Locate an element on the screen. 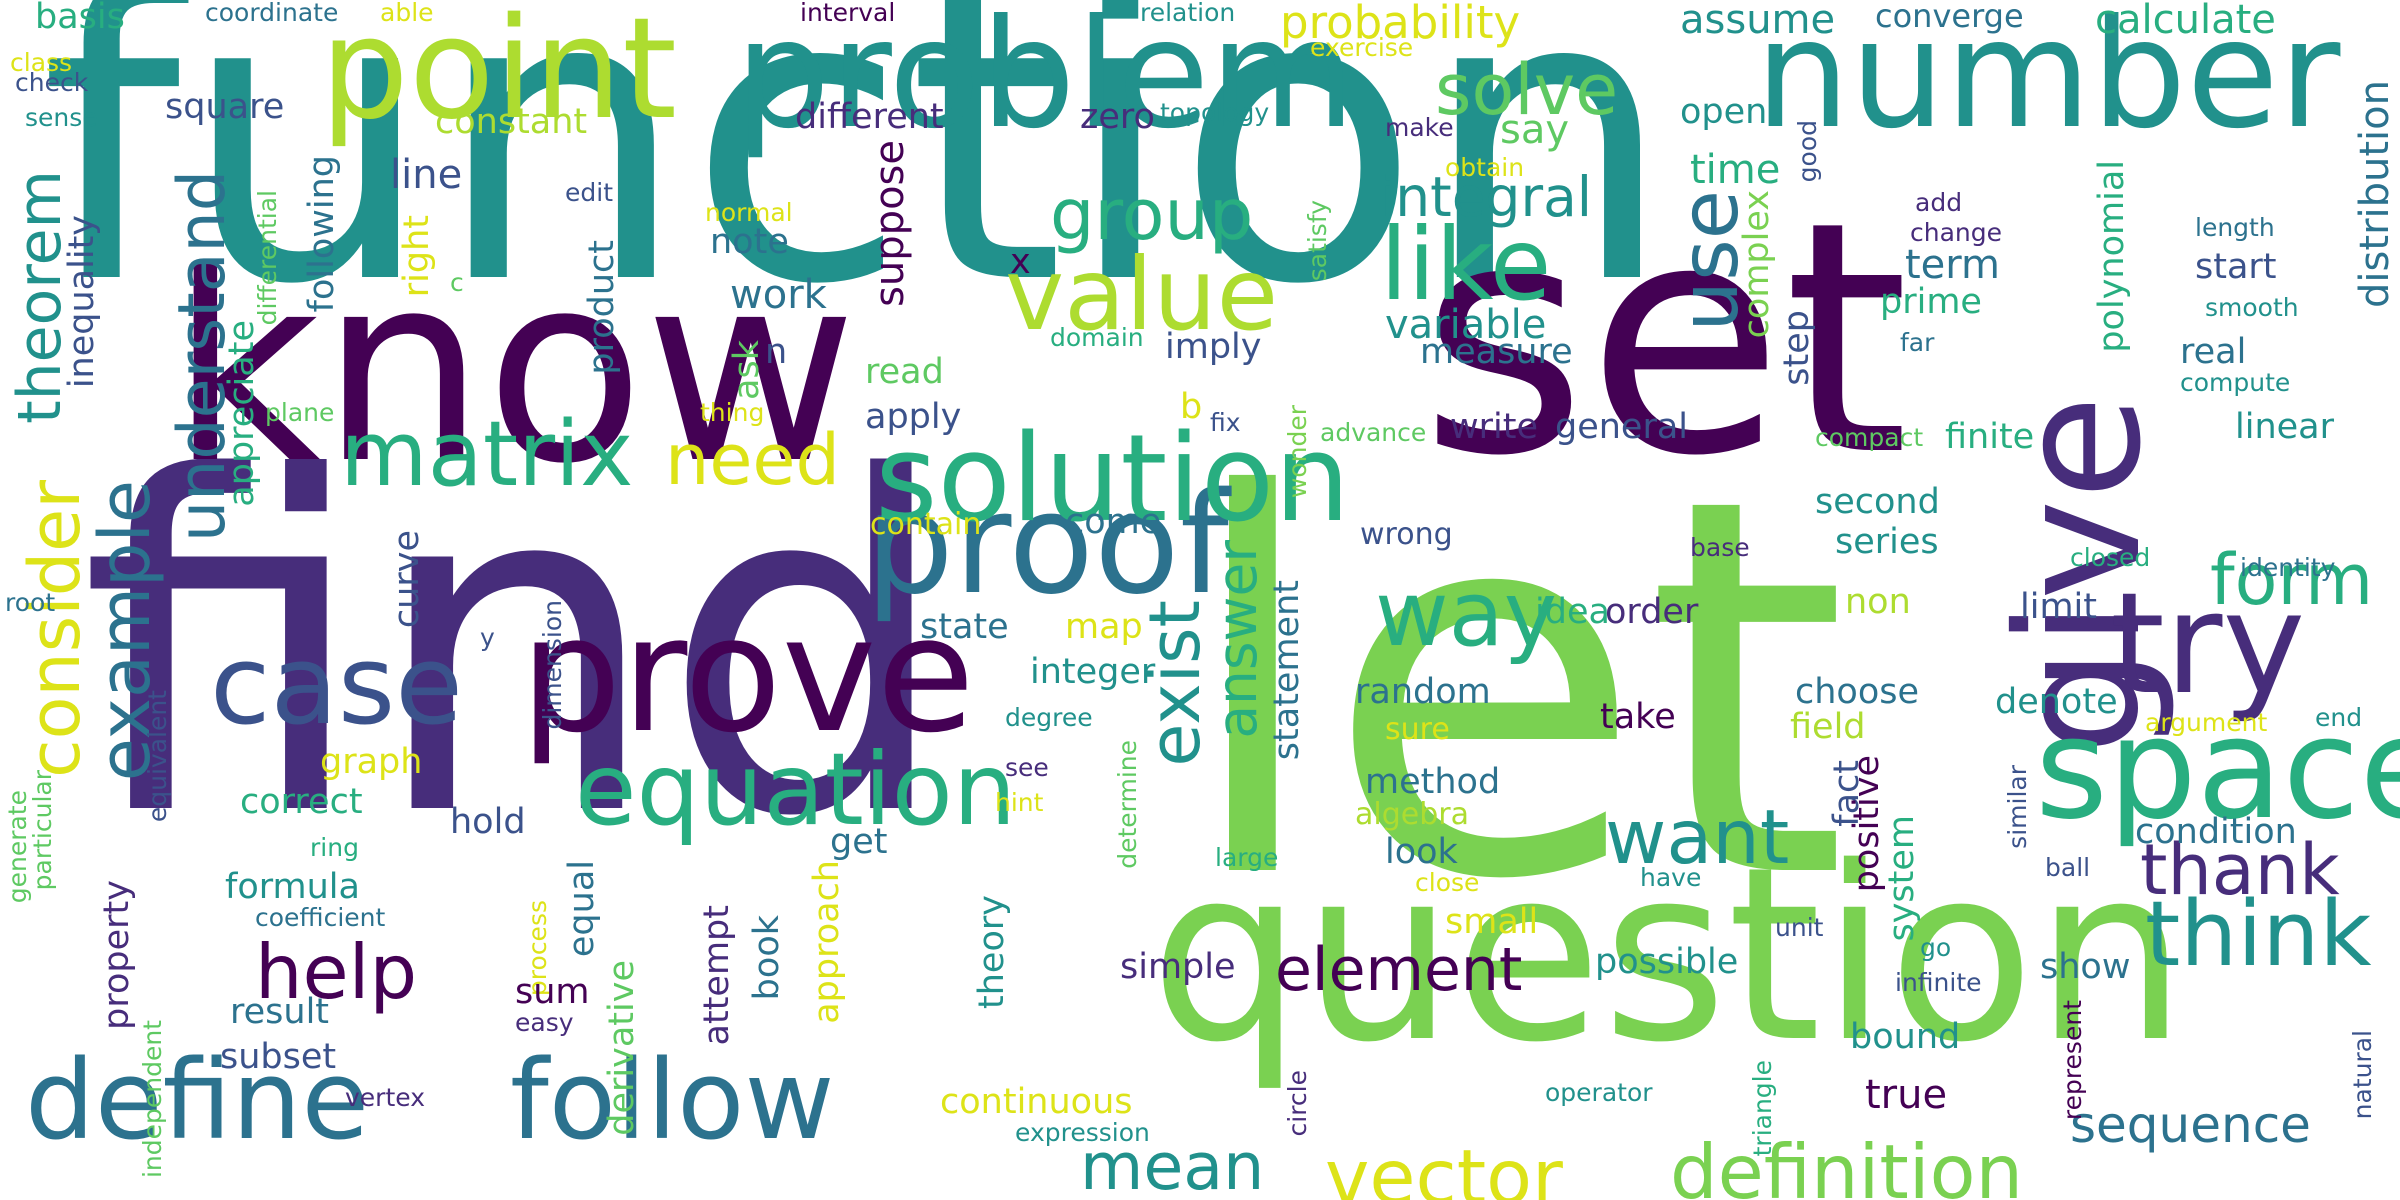 This screenshot has width=2400, height=1200. word-subset: subset is located at coordinates (278, 1057).